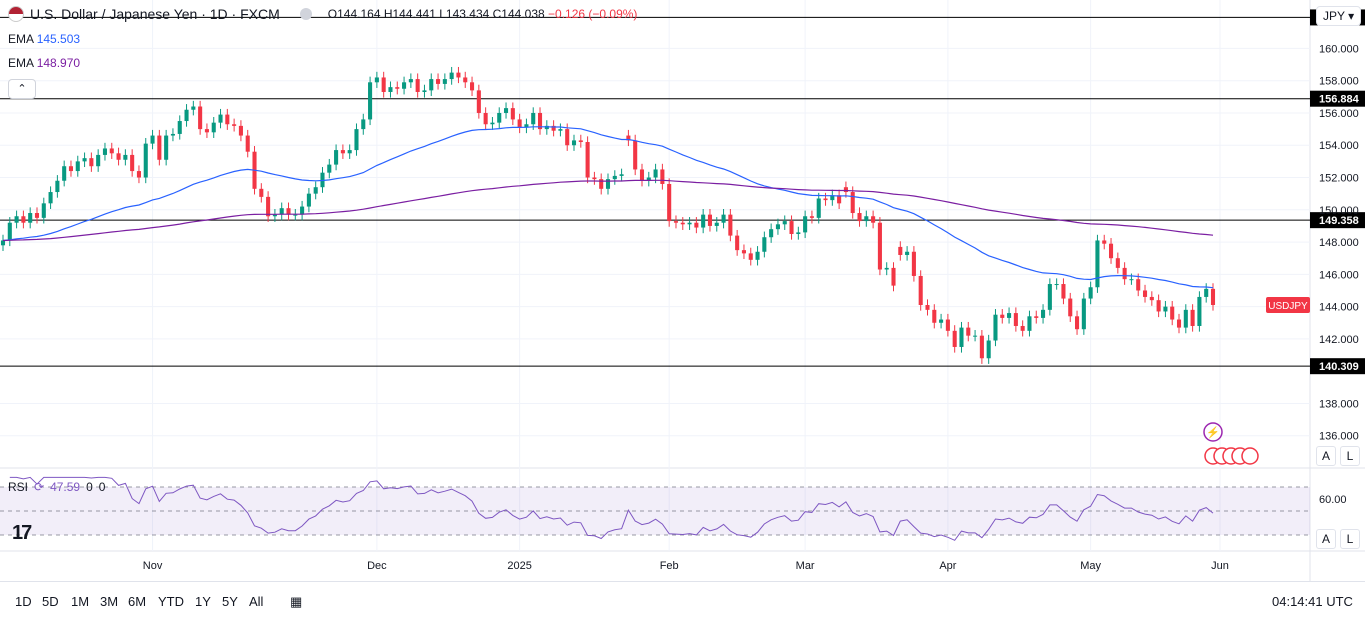 The height and width of the screenshot is (622, 1365). Describe the element at coordinates (256, 601) in the screenshot. I see `range-all: All` at that location.